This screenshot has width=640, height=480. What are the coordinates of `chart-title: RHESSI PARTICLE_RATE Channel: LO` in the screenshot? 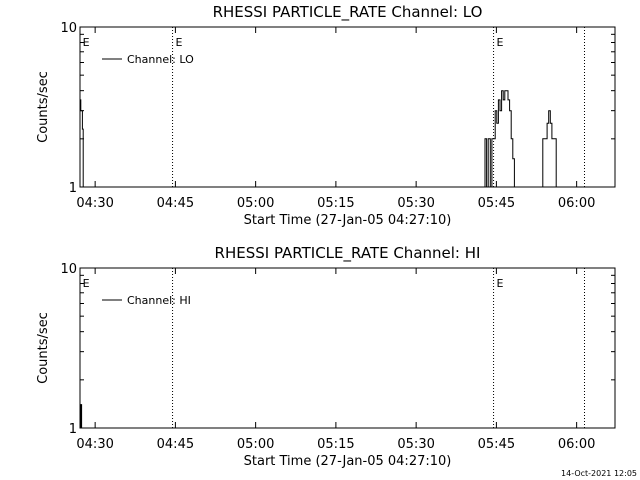 It's located at (348, 12).